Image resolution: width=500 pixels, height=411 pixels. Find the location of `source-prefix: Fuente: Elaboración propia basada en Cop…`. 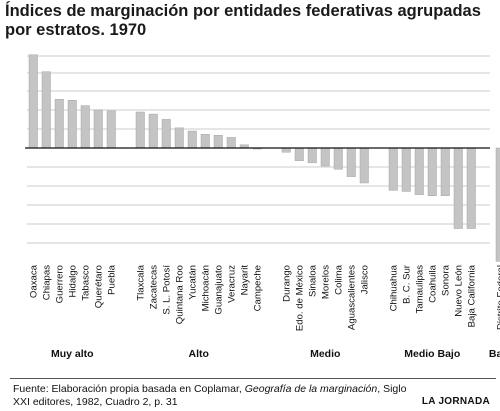

source-prefix: Fuente: Elaboración propia basada en Cop… is located at coordinates (129, 389).